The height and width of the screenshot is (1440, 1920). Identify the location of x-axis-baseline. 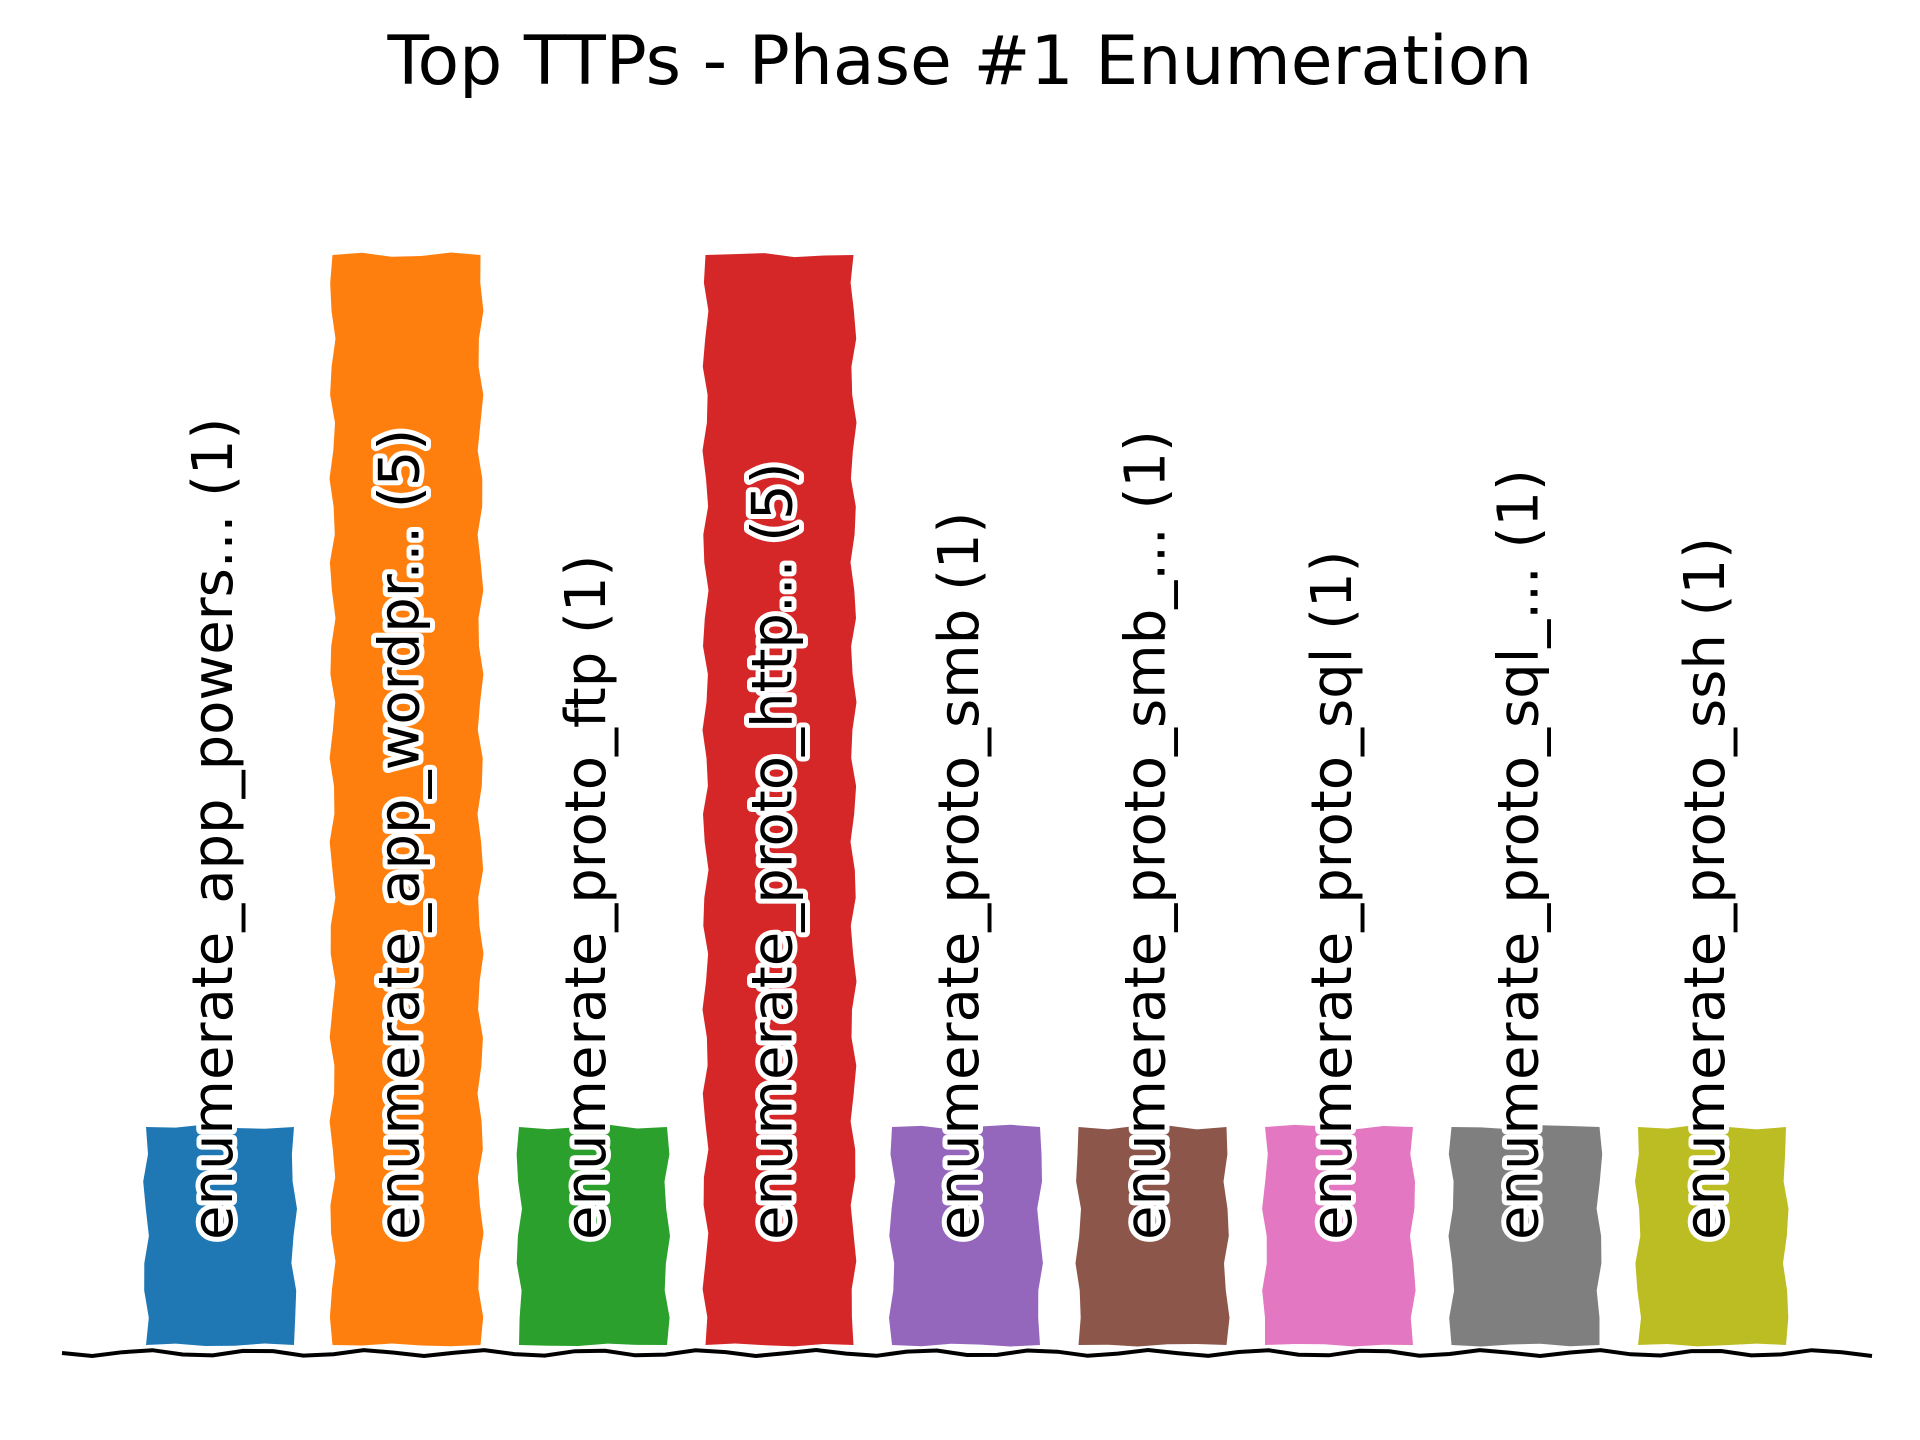
(967, 1353).